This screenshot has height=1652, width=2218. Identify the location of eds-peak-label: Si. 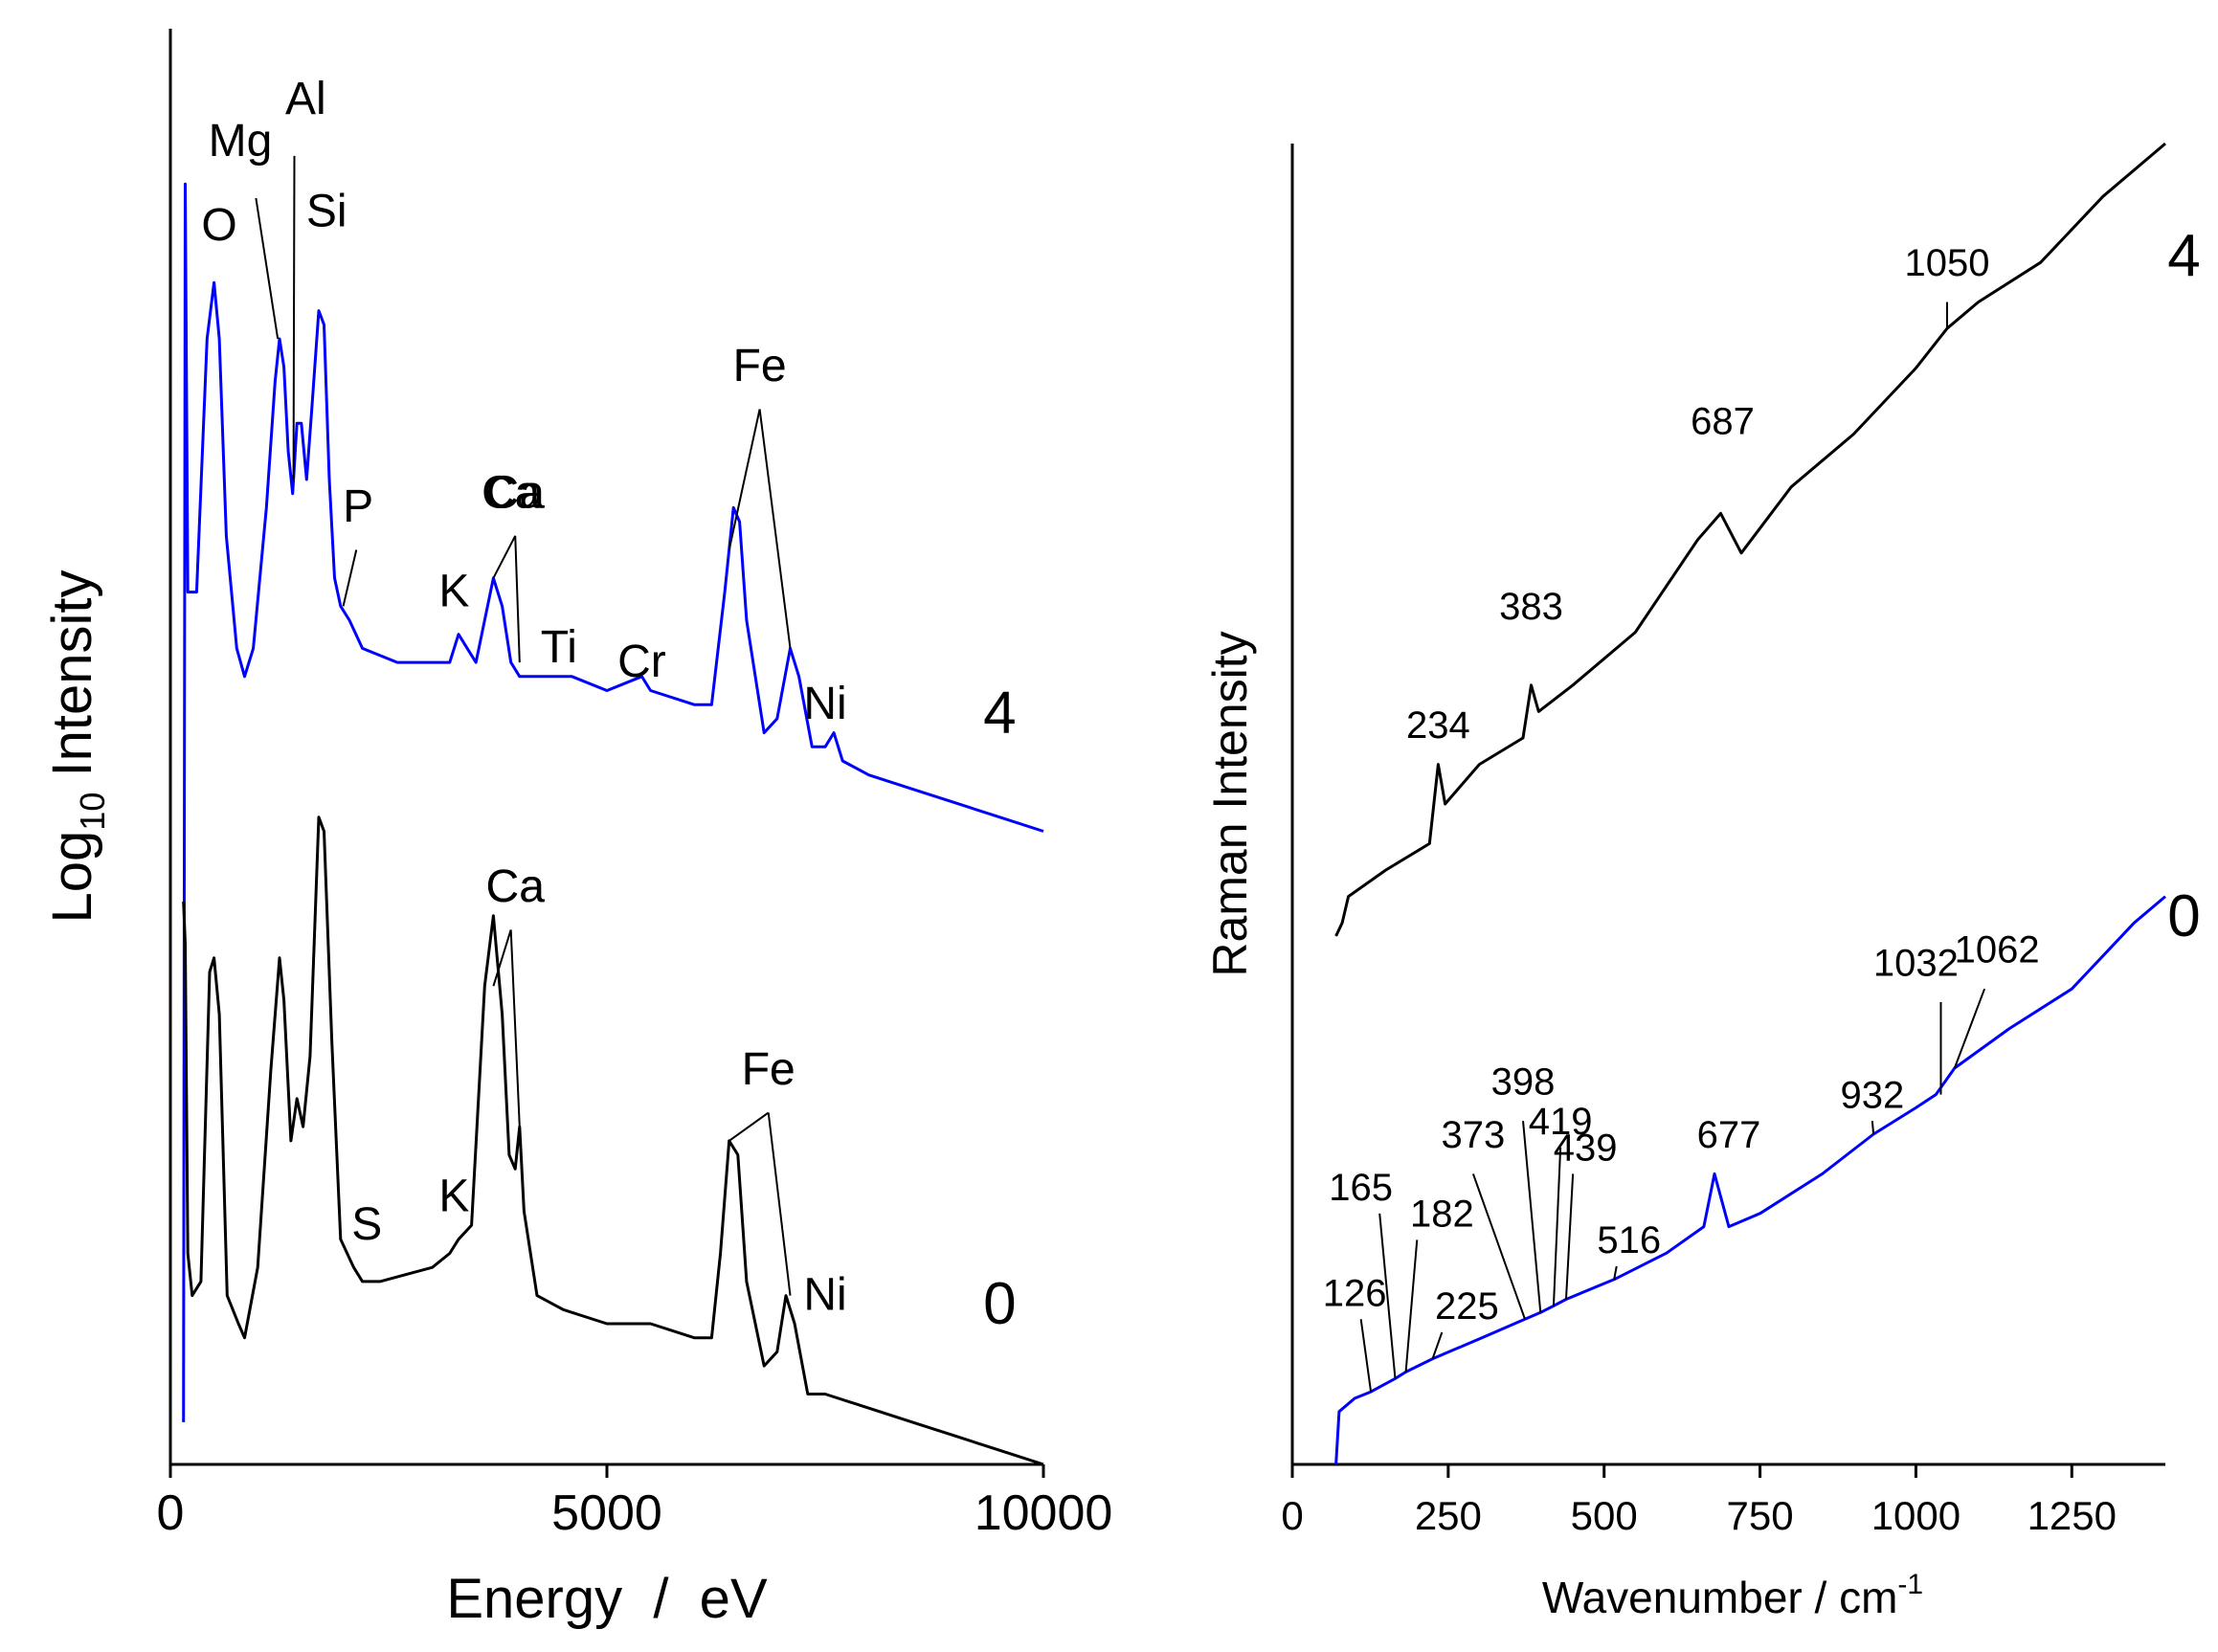
(326, 211).